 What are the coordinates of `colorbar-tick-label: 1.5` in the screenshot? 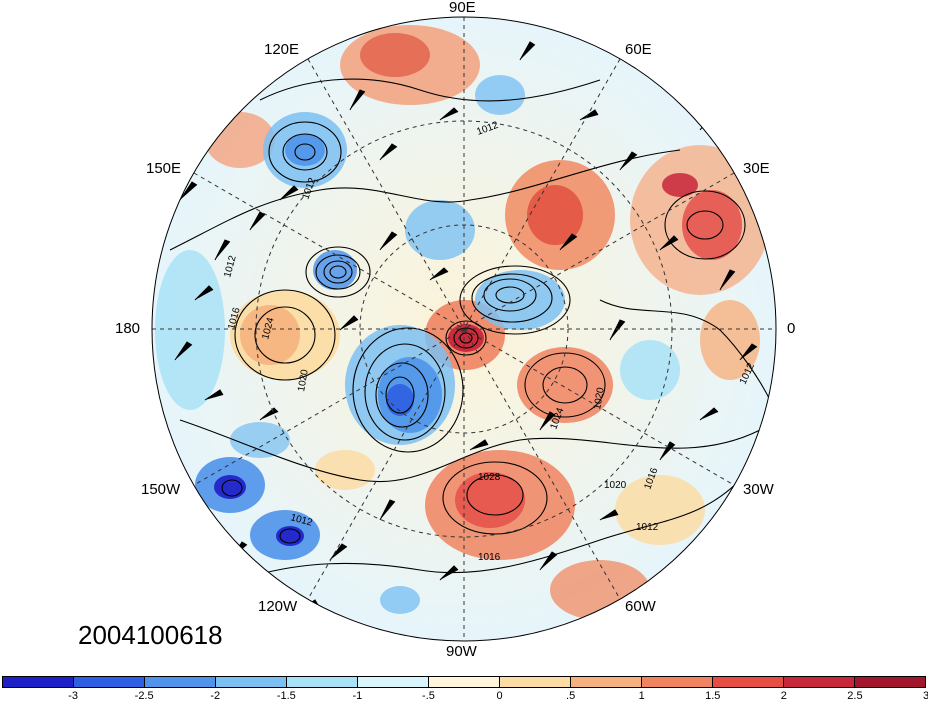 It's located at (713, 696).